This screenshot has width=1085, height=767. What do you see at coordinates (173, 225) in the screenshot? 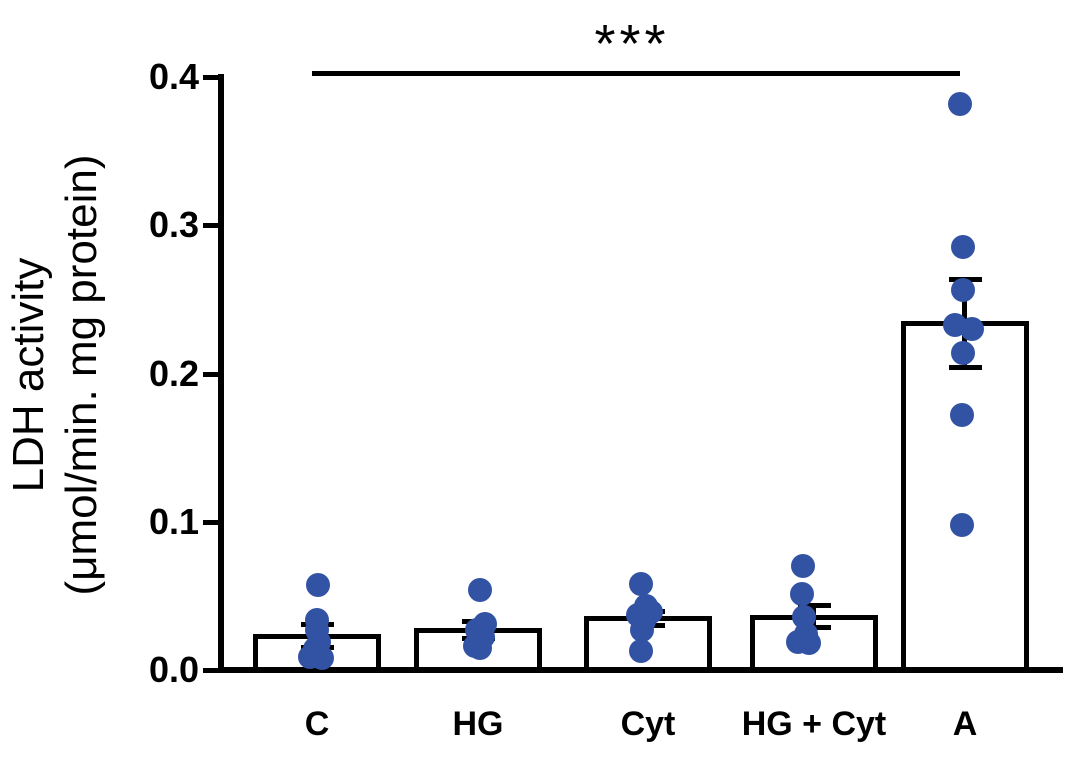
I see `y-tick-label-0-3: 0.3` at bounding box center [173, 225].